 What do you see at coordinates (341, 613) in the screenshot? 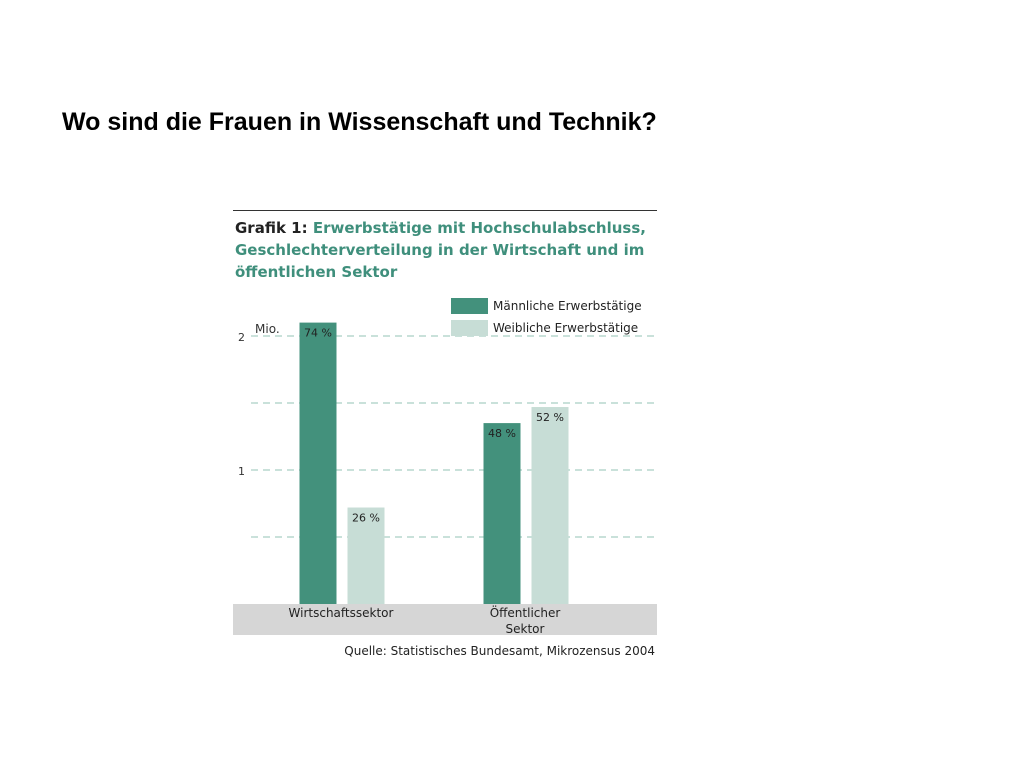
I see `x-category-label: Wirtschaftssektor` at bounding box center [341, 613].